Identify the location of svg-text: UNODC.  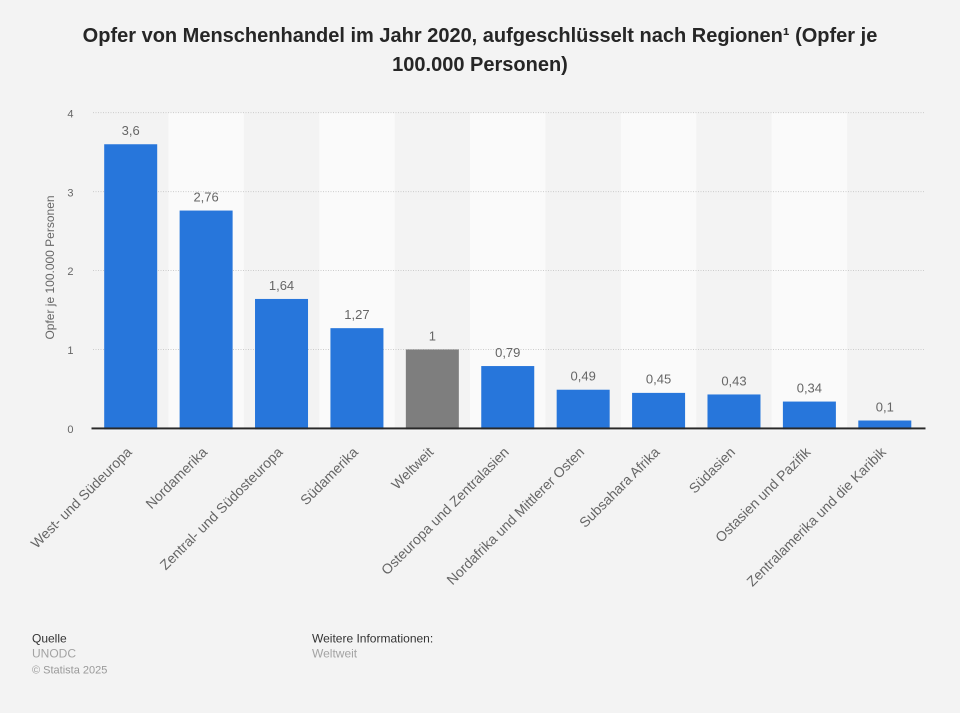
(54, 653).